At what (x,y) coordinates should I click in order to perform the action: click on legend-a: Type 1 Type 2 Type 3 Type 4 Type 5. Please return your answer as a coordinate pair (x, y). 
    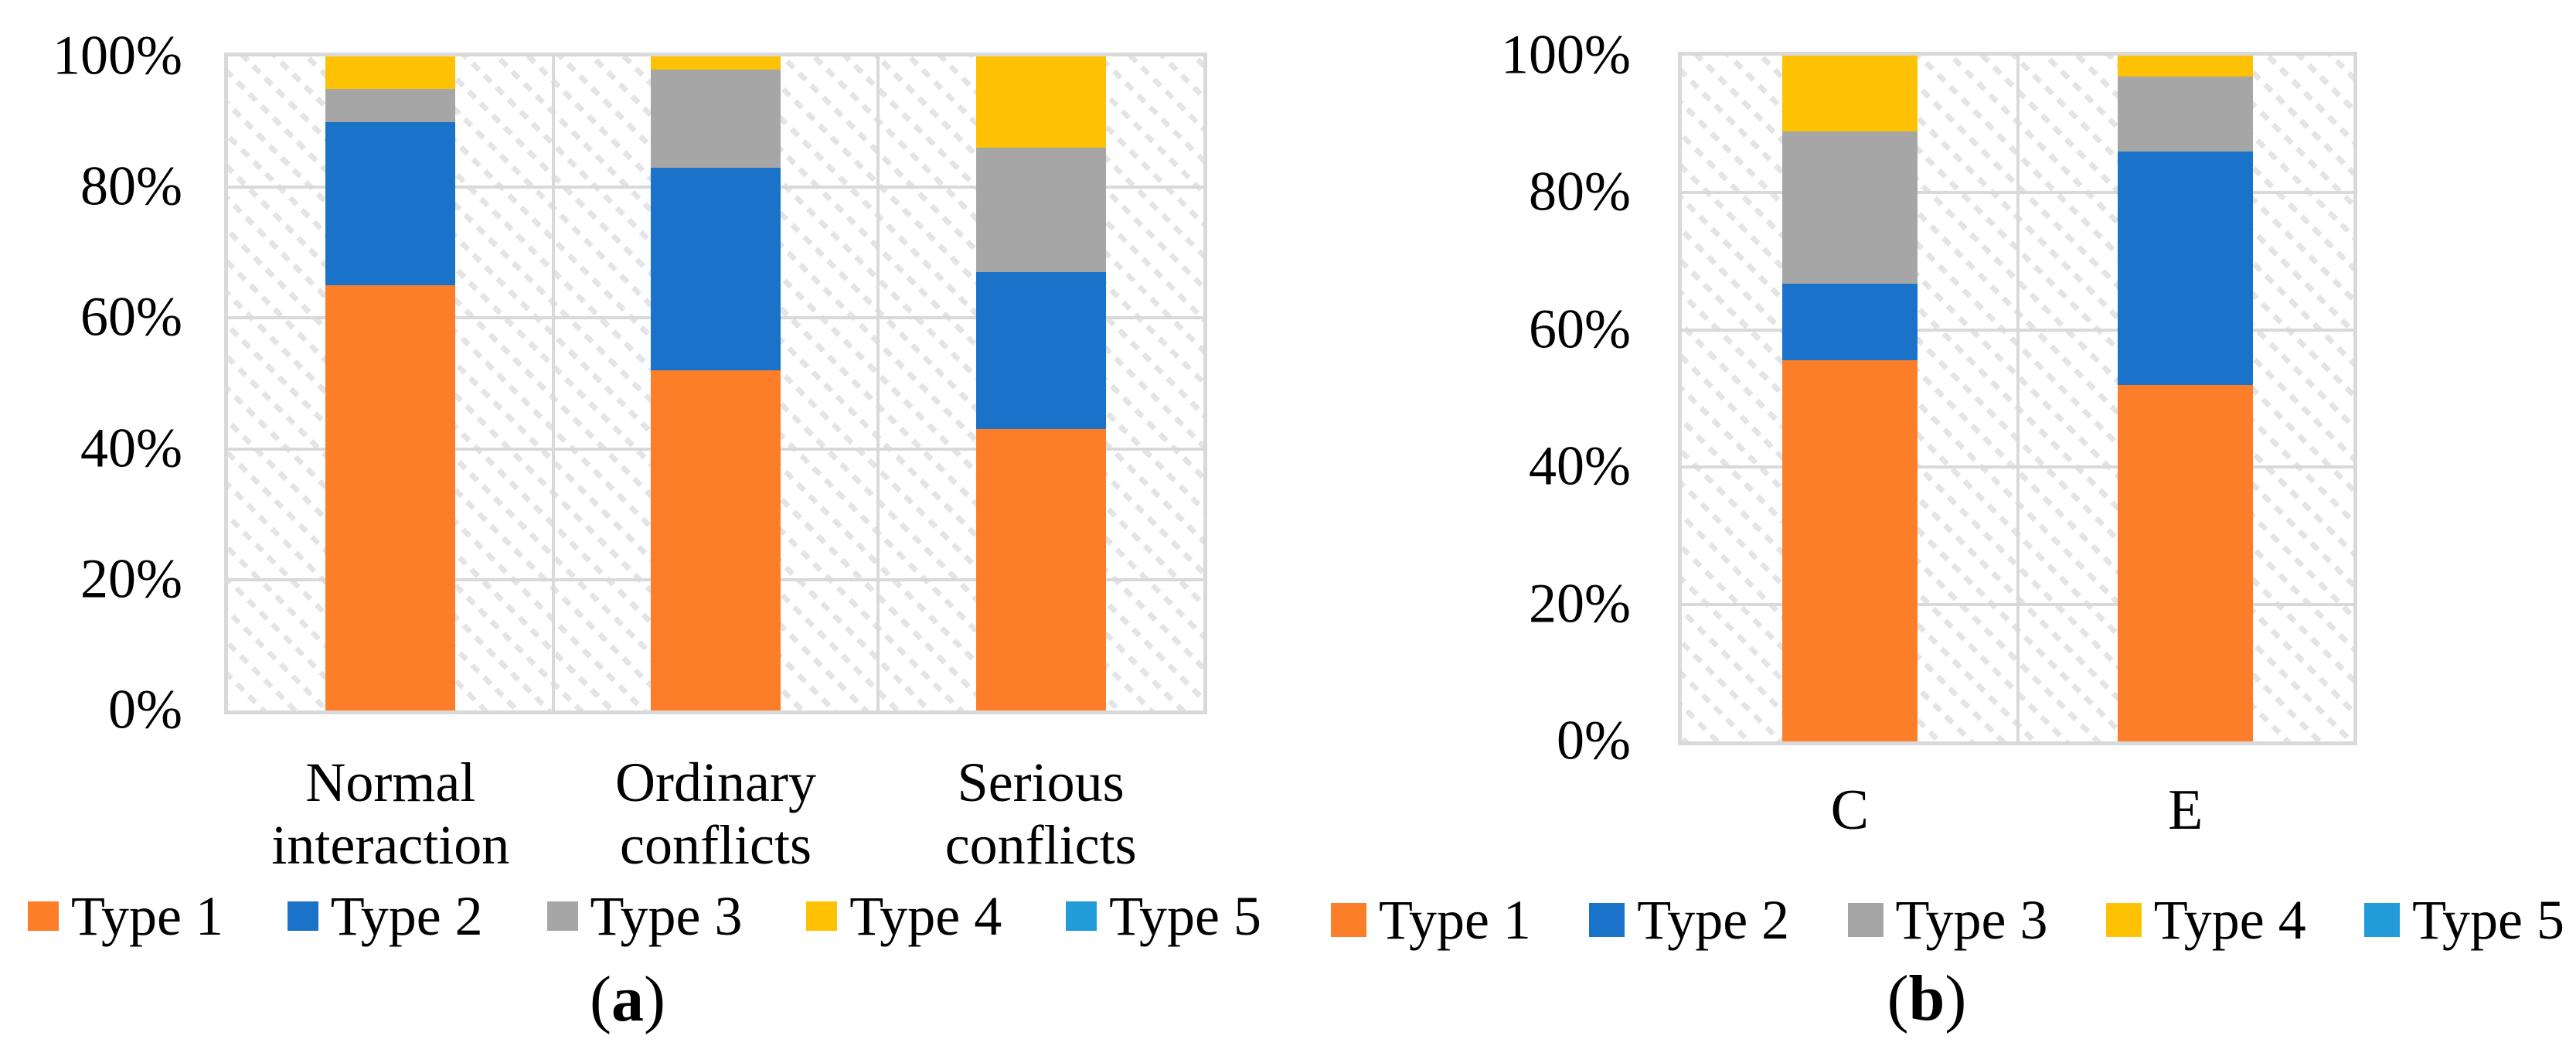
    Looking at the image, I should click on (644, 916).